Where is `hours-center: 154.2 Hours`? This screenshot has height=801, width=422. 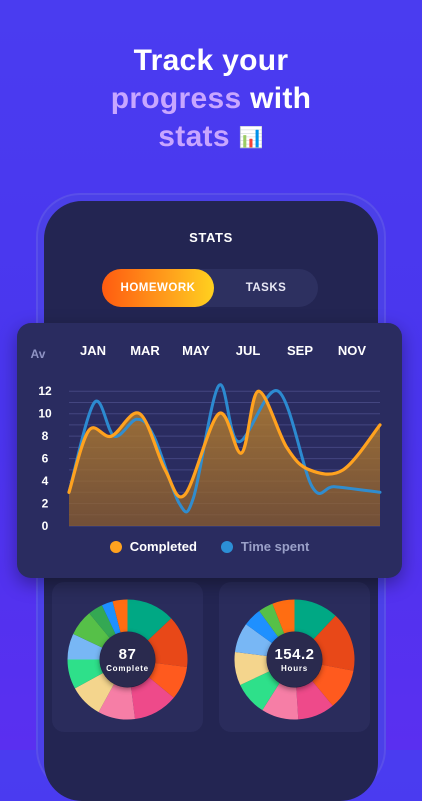
hours-center: 154.2 Hours is located at coordinates (294, 659).